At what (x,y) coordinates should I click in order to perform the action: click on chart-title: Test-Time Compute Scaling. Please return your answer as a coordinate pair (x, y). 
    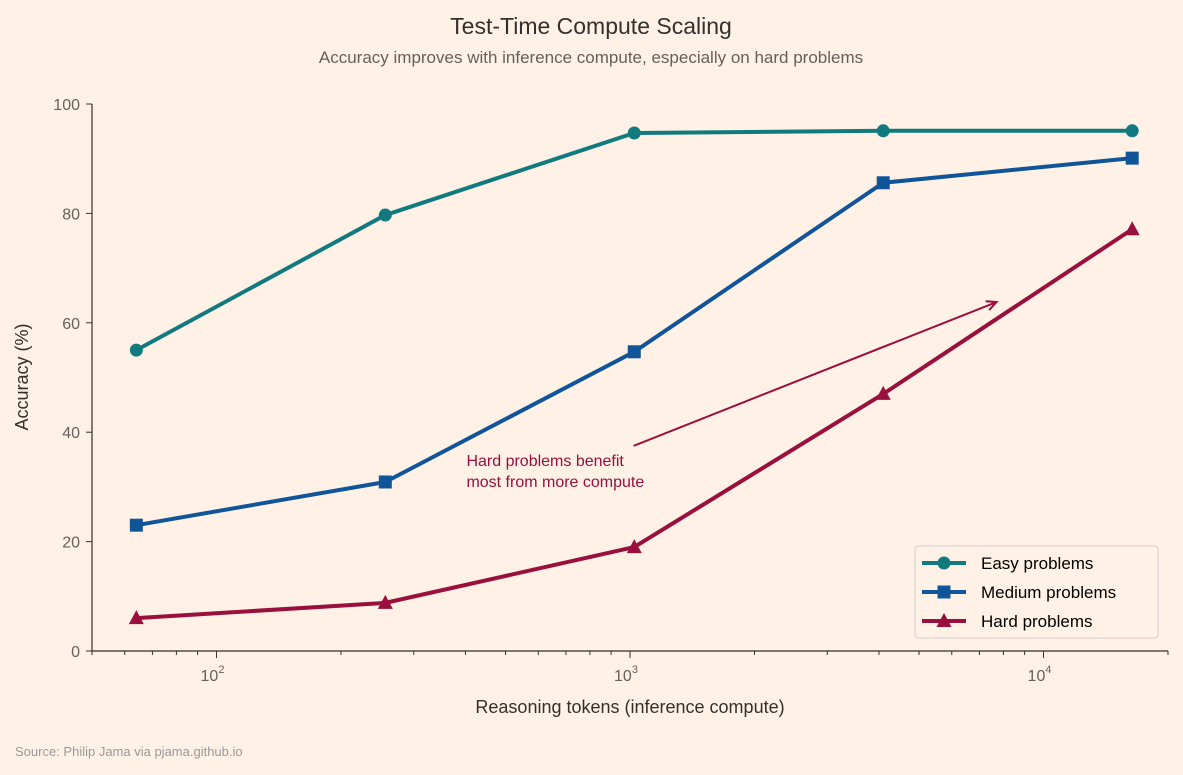
    Looking at the image, I should click on (591, 26).